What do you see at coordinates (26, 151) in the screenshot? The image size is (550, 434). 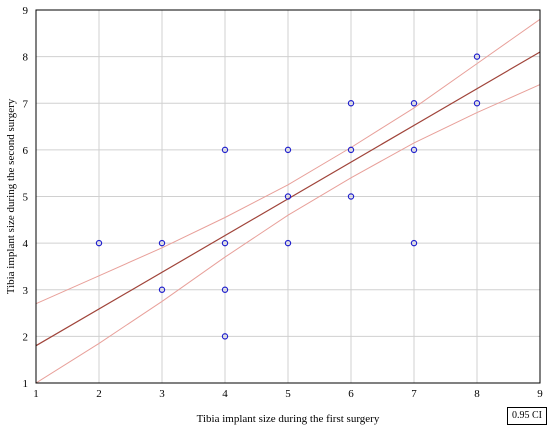 I see `y-tick-label: 6` at bounding box center [26, 151].